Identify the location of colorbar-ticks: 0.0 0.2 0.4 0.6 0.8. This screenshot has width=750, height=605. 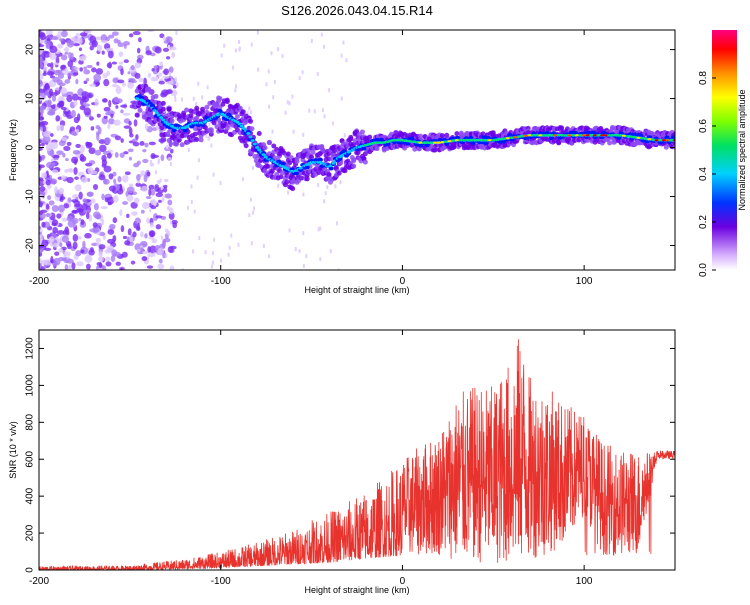
(707, 174).